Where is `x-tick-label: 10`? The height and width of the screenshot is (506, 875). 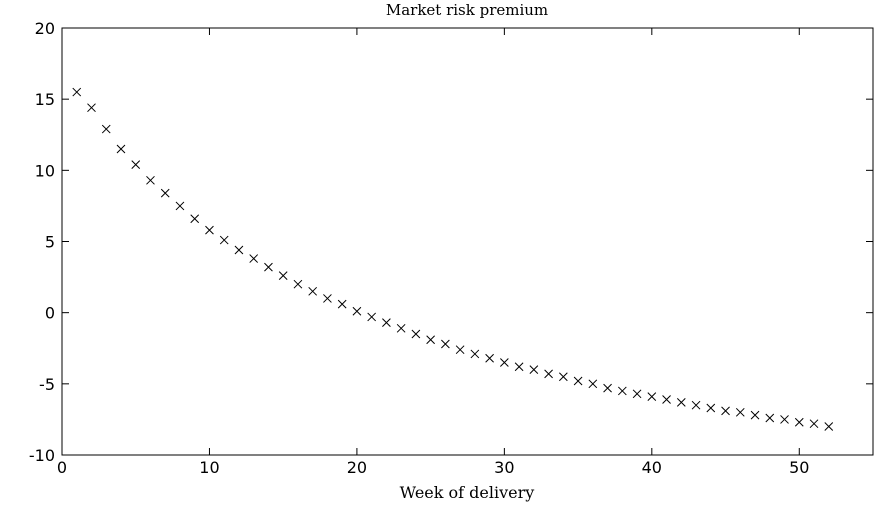 x-tick-label: 10 is located at coordinates (209, 467).